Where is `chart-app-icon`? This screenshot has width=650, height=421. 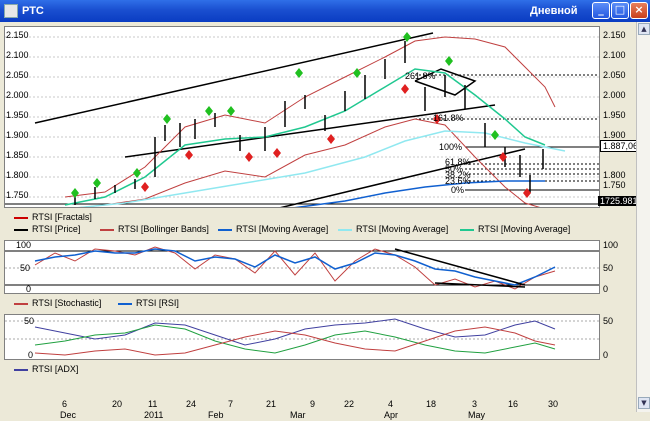 chart-app-icon is located at coordinates (11, 11).